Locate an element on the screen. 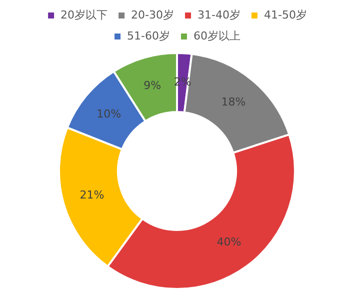 The height and width of the screenshot is (296, 354). legend-label: 60岁以上 is located at coordinates (216, 35).